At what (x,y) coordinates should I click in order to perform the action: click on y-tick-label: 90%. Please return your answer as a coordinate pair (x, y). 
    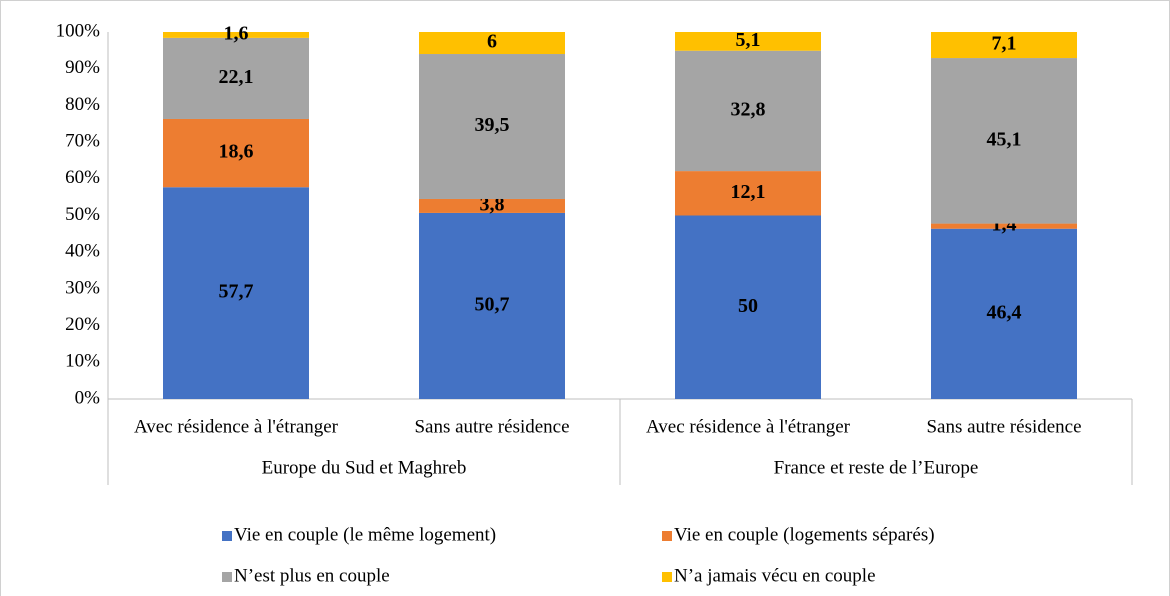
    Looking at the image, I should click on (82, 67).